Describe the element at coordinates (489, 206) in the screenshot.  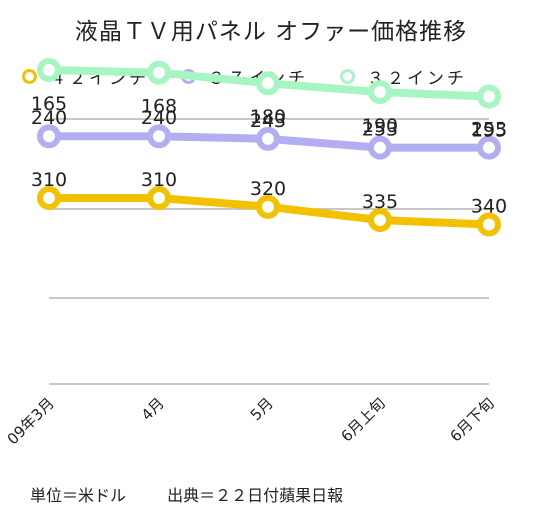
I see `data-label-0-4: 340` at that location.